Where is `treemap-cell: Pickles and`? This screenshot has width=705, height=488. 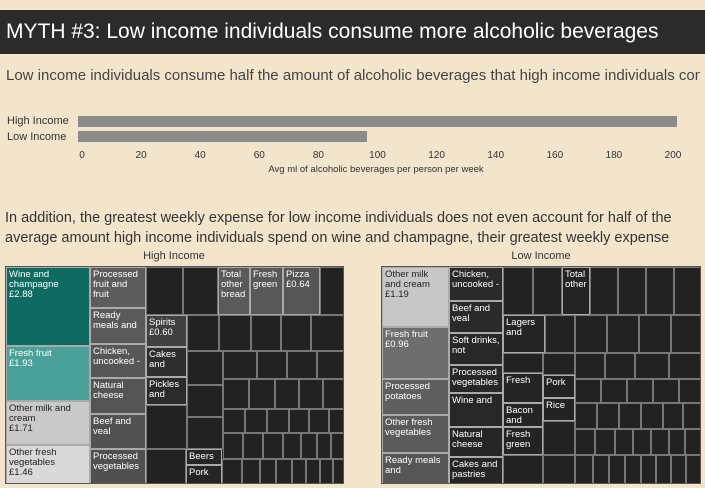
treemap-cell: Pickles and is located at coordinates (166, 391).